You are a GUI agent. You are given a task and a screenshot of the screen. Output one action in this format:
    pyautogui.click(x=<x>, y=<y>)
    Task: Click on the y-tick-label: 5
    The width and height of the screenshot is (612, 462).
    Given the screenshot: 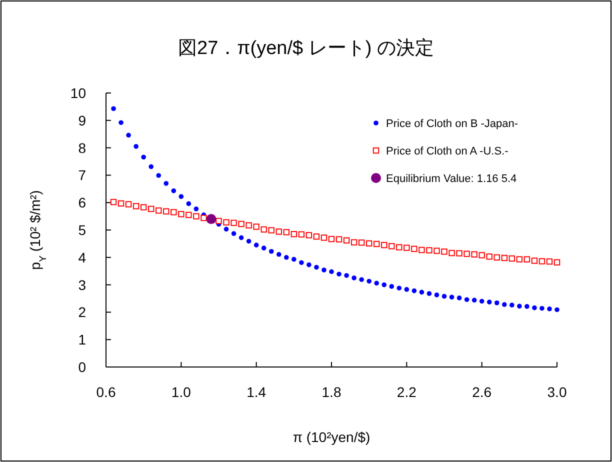 What is the action you would take?
    pyautogui.click(x=82, y=230)
    